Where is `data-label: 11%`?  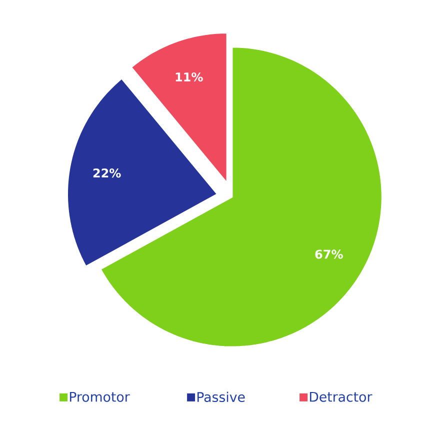
data-label: 11% is located at coordinates (189, 77).